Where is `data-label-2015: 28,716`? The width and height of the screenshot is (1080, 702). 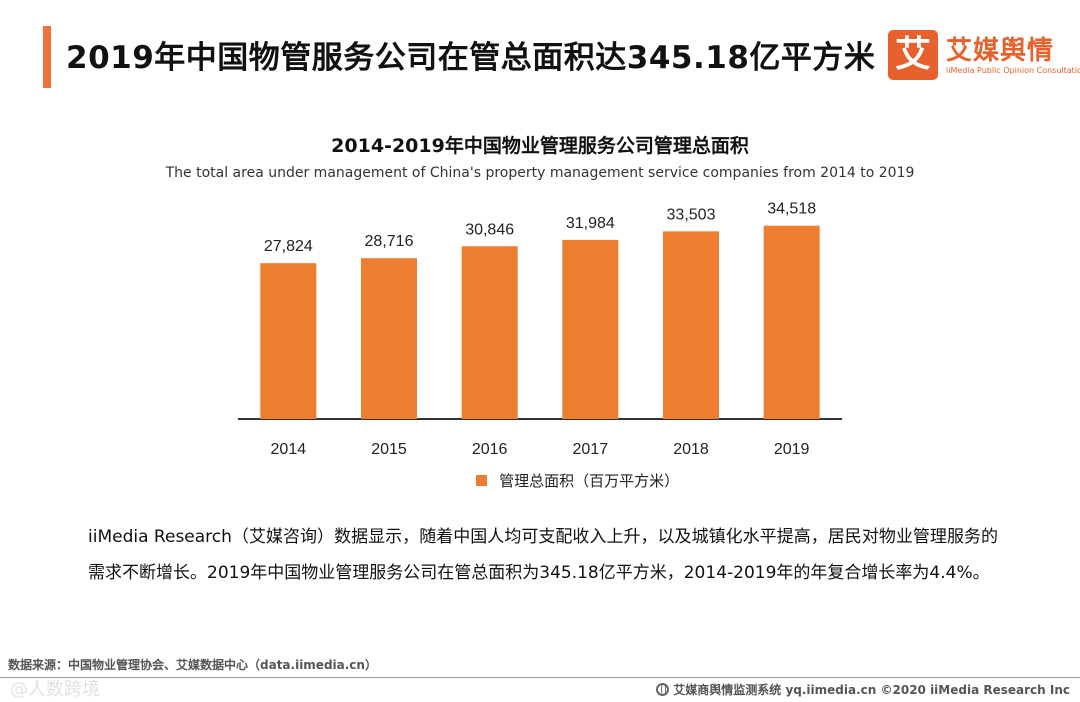
data-label-2015: 28,716 is located at coordinates (389, 241).